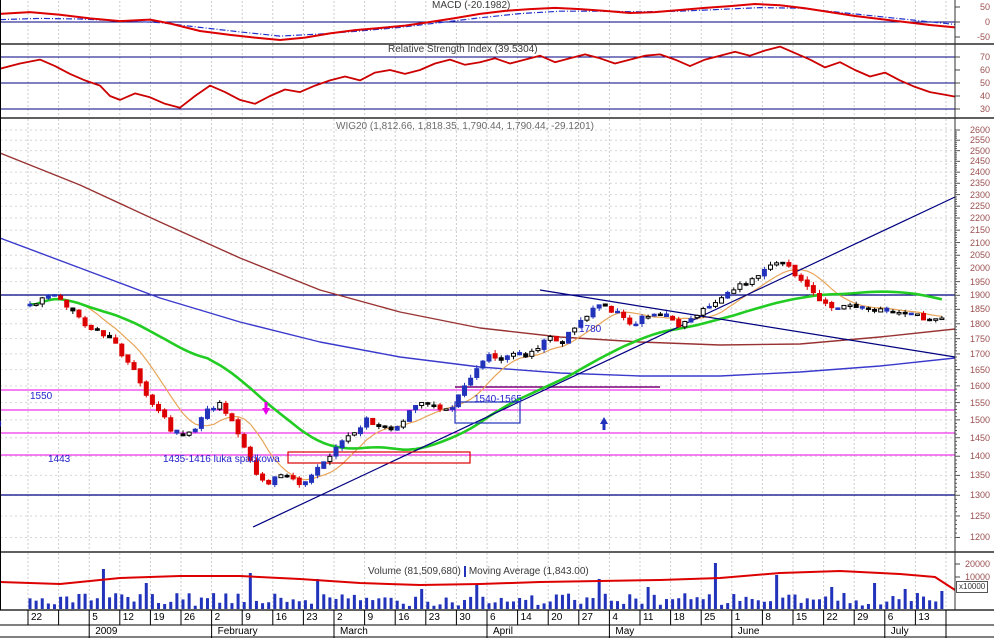  What do you see at coordinates (984, 70) in the screenshot?
I see `rsi-axis-label: 60` at bounding box center [984, 70].